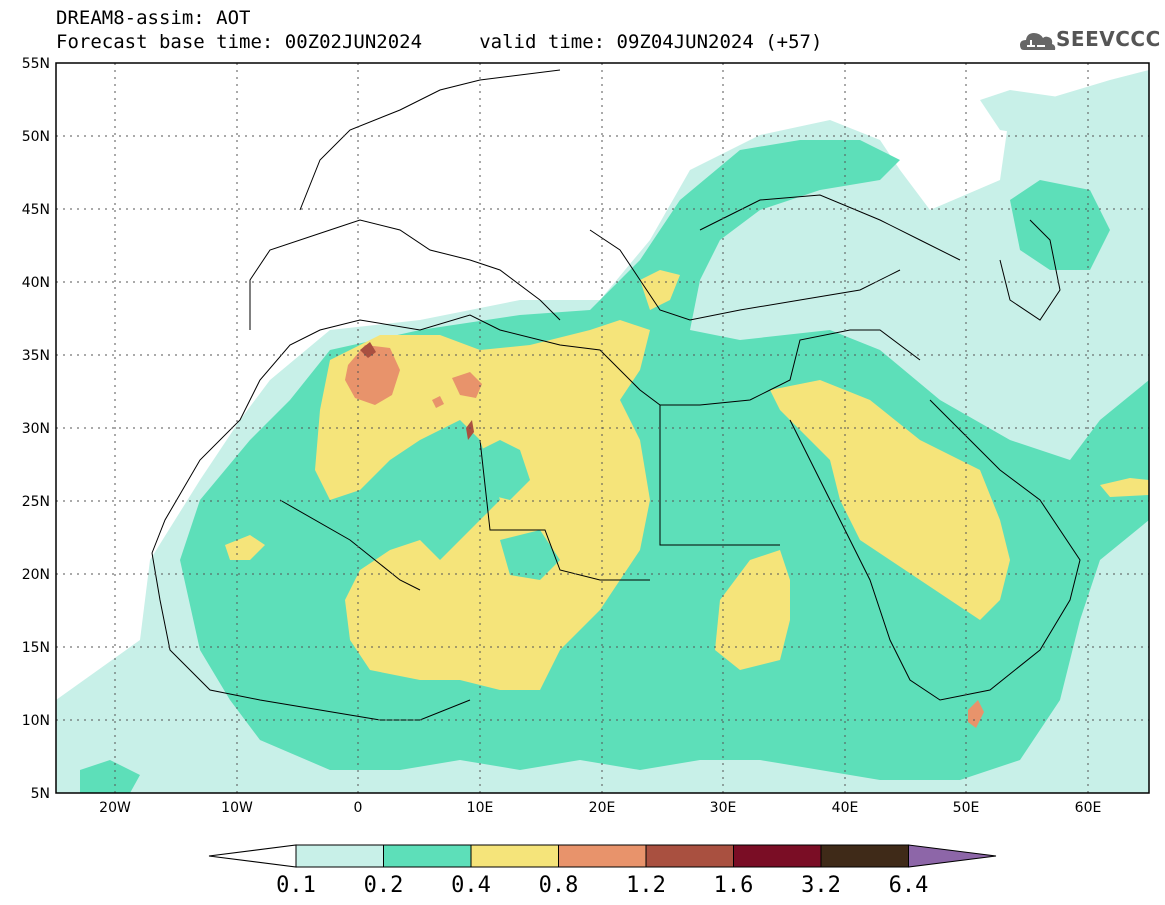 The image size is (1165, 905). I want to click on logo-text: SEEVCCC, so click(1108, 39).